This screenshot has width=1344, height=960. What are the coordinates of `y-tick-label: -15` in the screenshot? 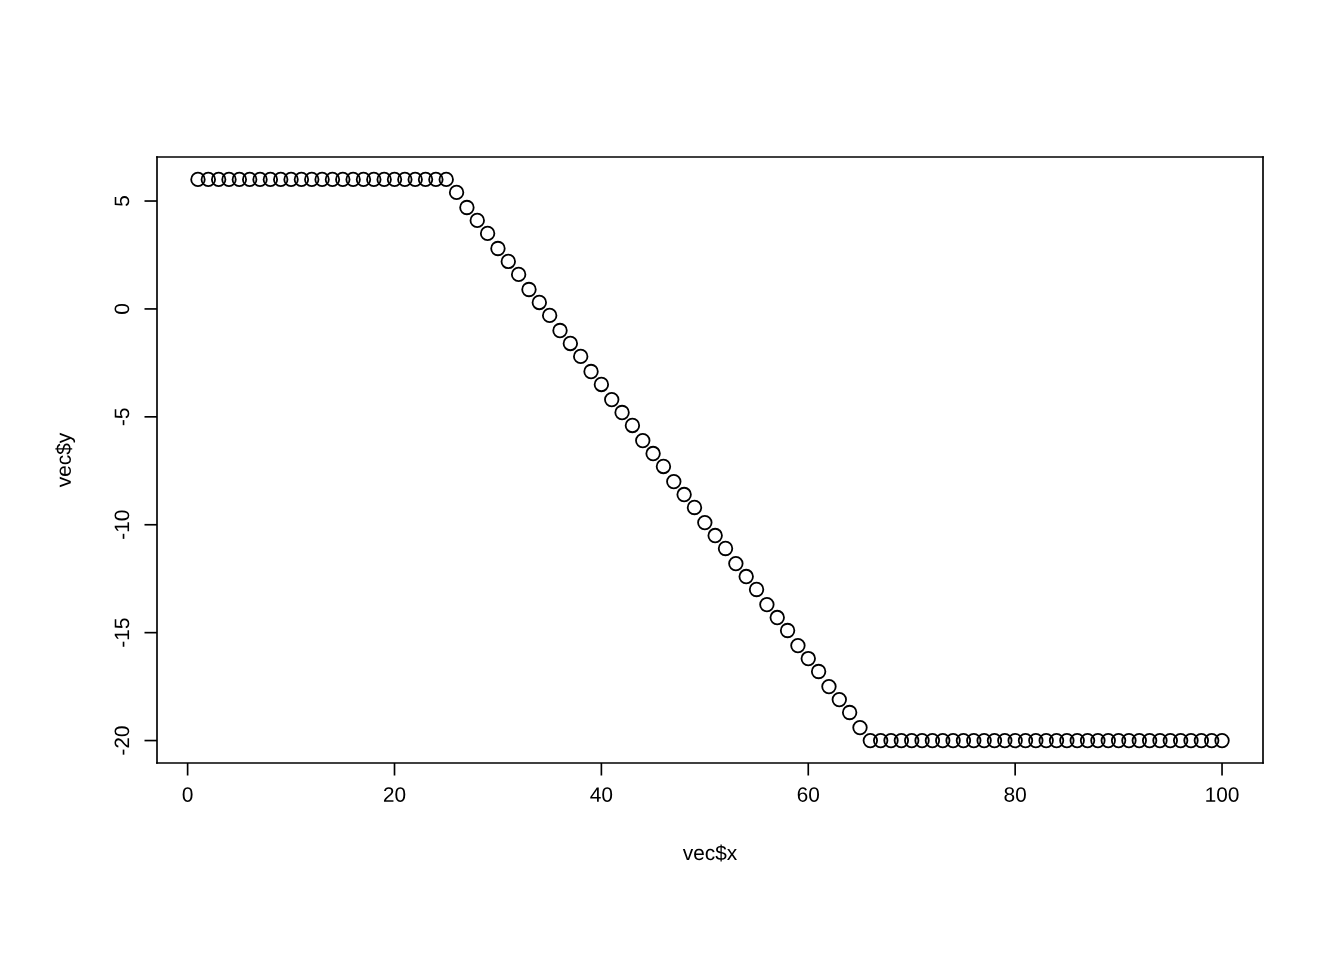 It's located at (122, 632).